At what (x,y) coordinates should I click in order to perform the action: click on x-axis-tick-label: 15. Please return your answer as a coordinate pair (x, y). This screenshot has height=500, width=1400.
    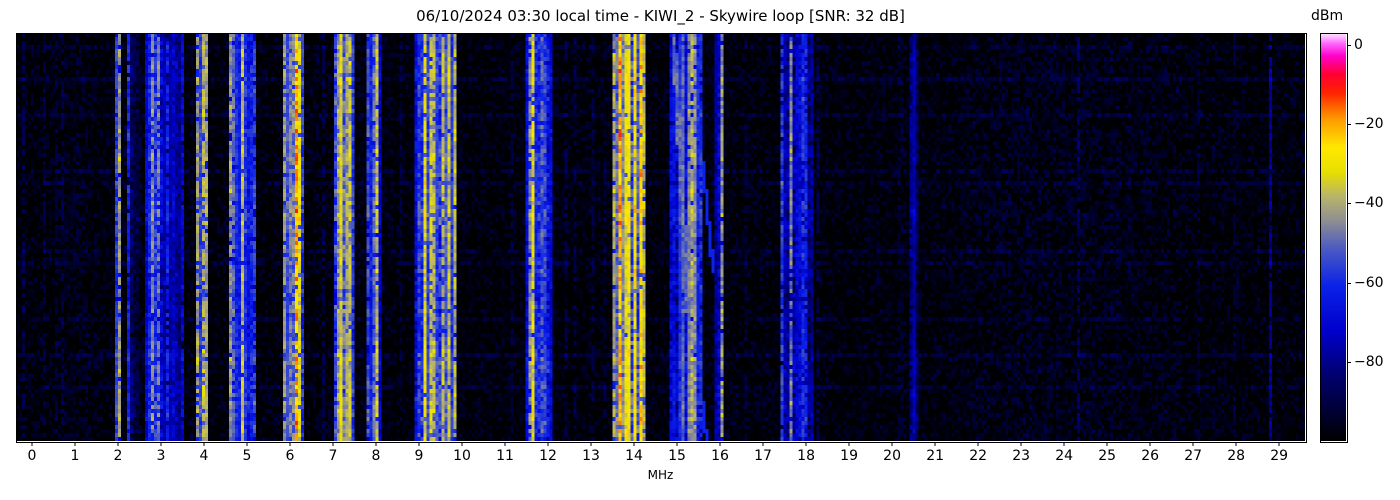
    Looking at the image, I should click on (677, 456).